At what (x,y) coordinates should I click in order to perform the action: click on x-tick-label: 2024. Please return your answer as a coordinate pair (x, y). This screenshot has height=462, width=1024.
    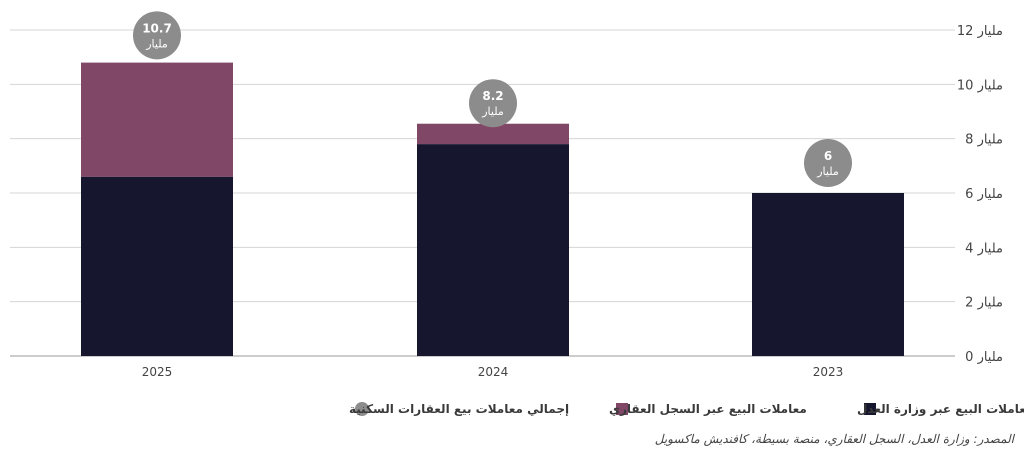
    Looking at the image, I should click on (493, 372).